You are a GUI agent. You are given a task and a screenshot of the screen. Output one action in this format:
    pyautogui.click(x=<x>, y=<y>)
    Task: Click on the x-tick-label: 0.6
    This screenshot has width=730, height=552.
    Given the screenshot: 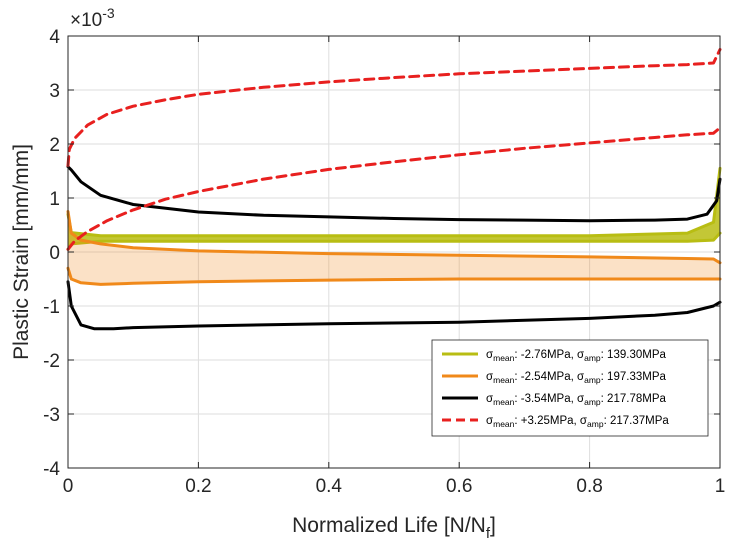 What is the action you would take?
    pyautogui.click(x=459, y=486)
    